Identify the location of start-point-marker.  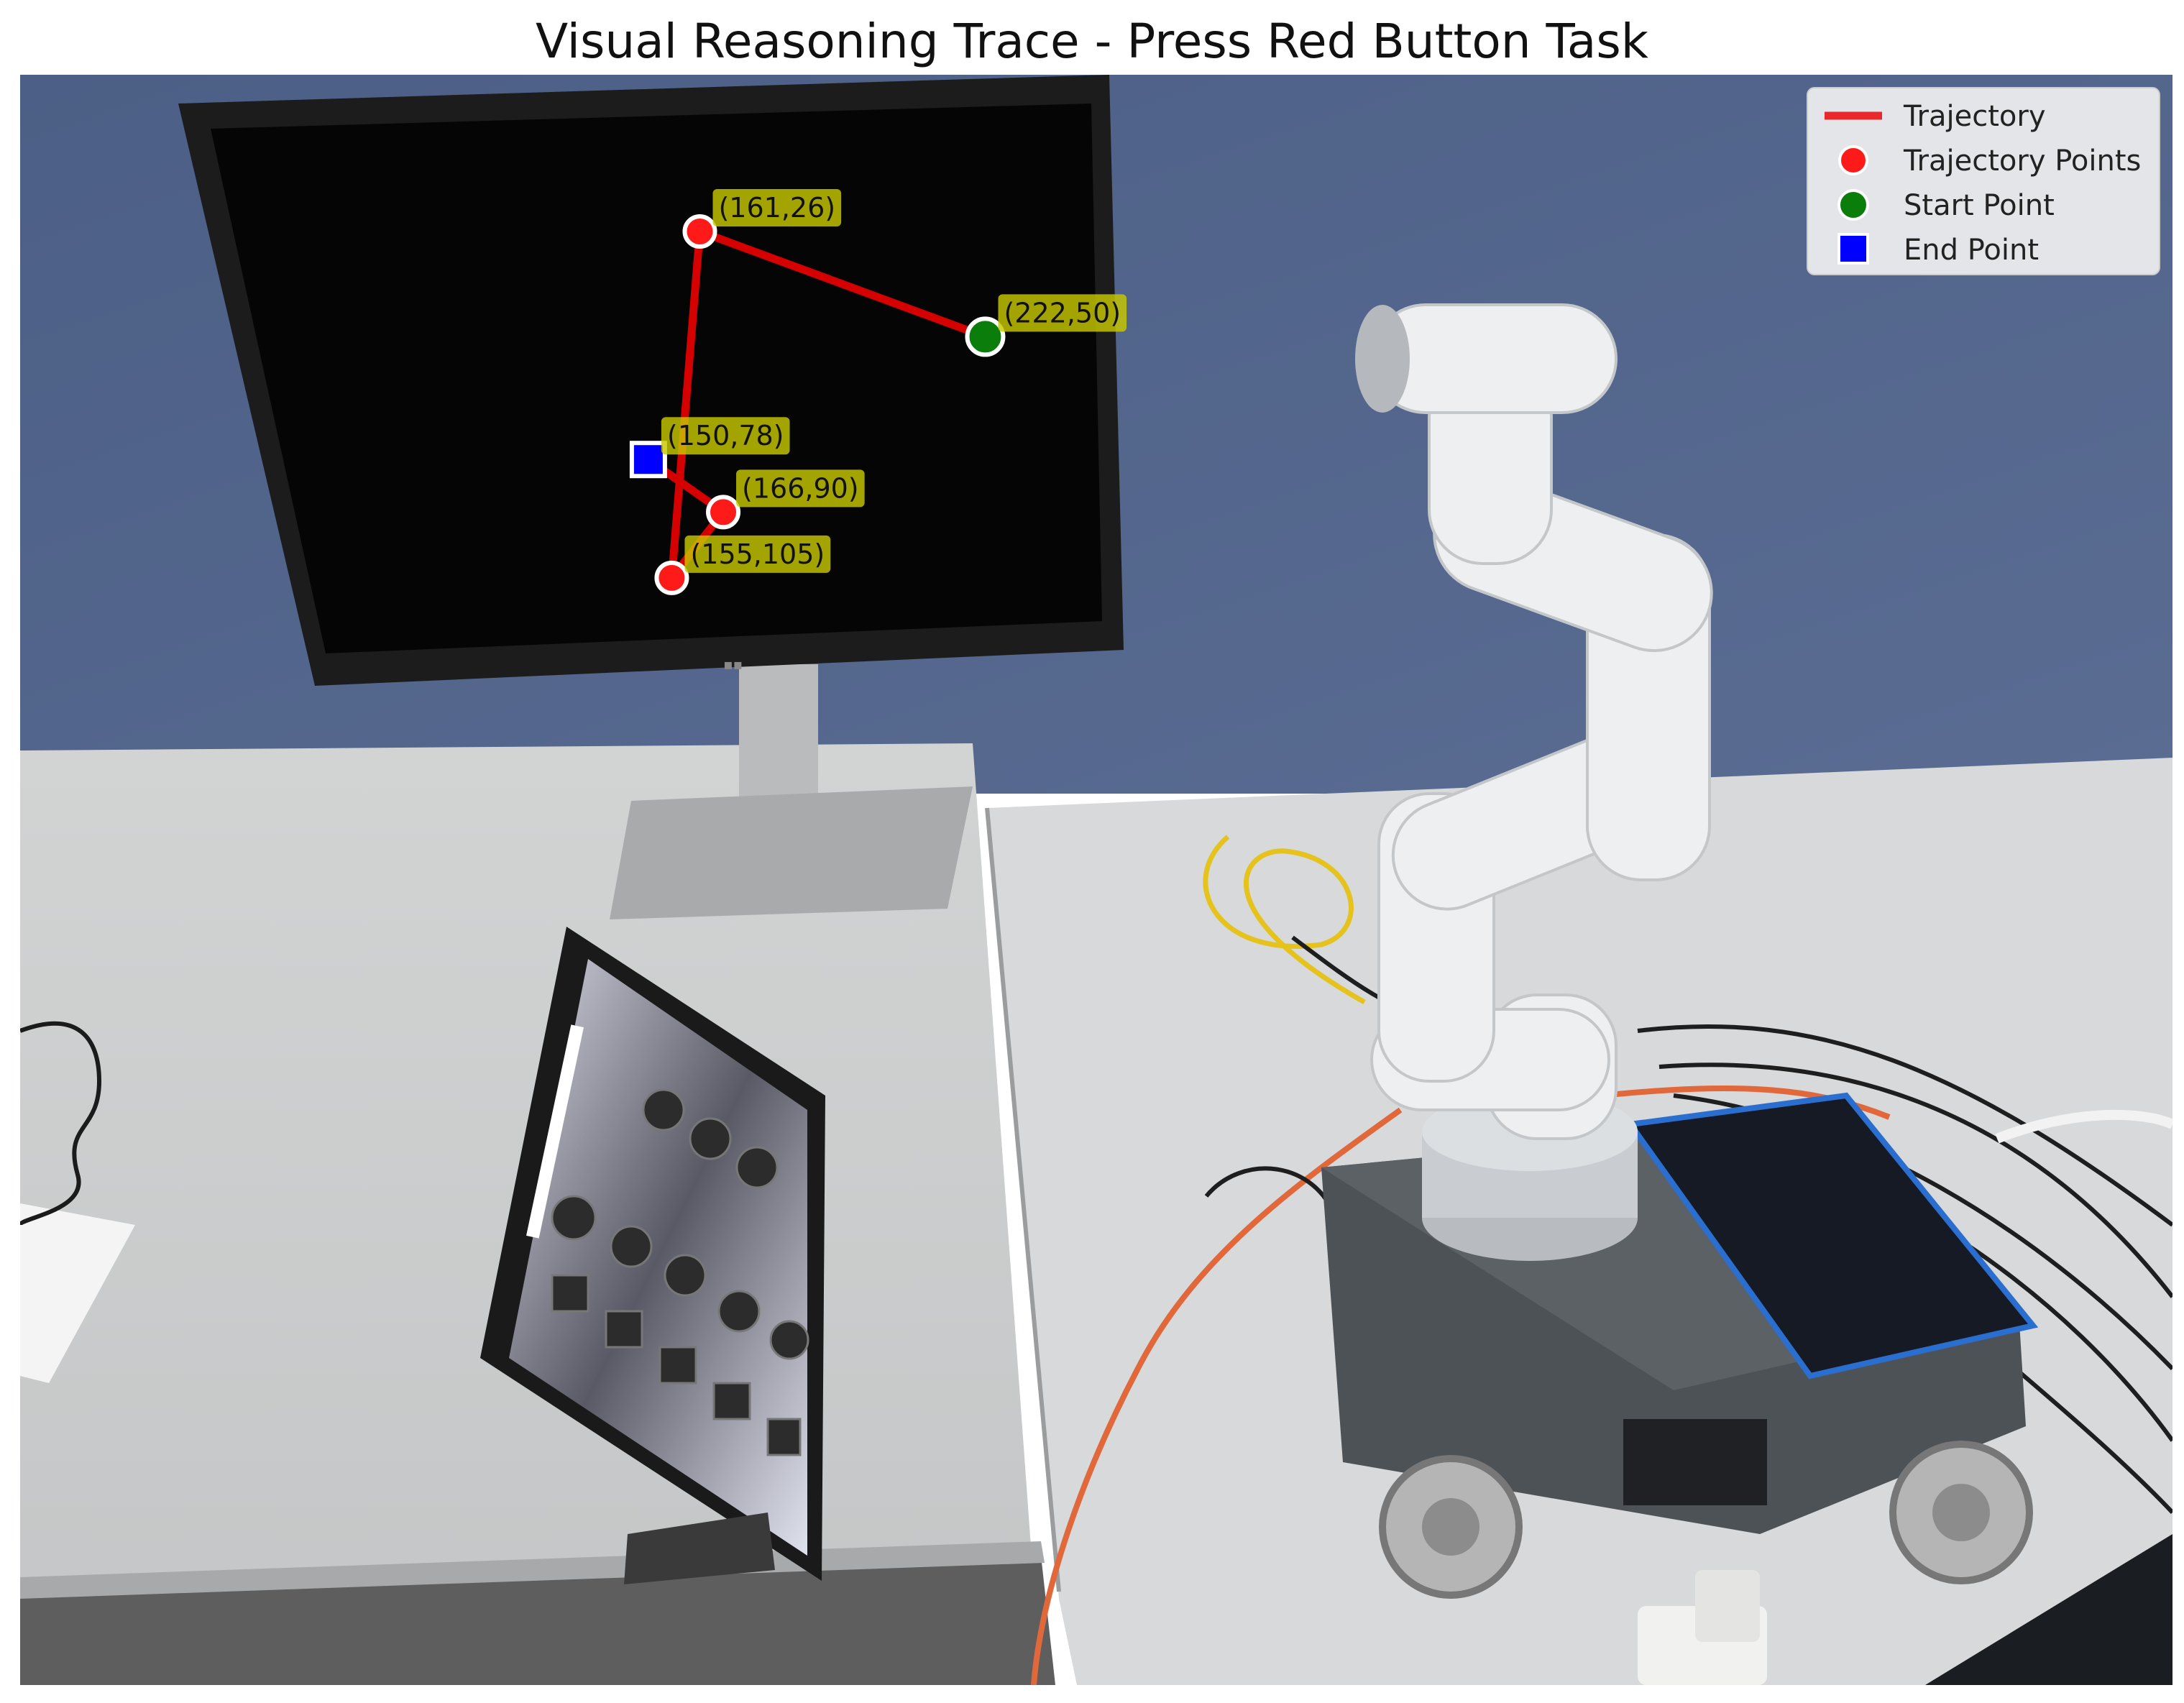
(985, 336).